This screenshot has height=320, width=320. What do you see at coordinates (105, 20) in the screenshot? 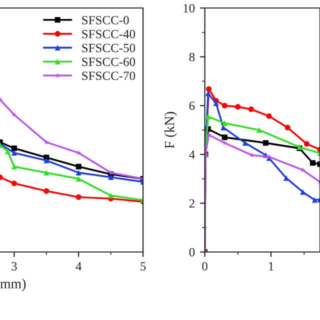
I see `legend-label: SFSCC-0` at bounding box center [105, 20].